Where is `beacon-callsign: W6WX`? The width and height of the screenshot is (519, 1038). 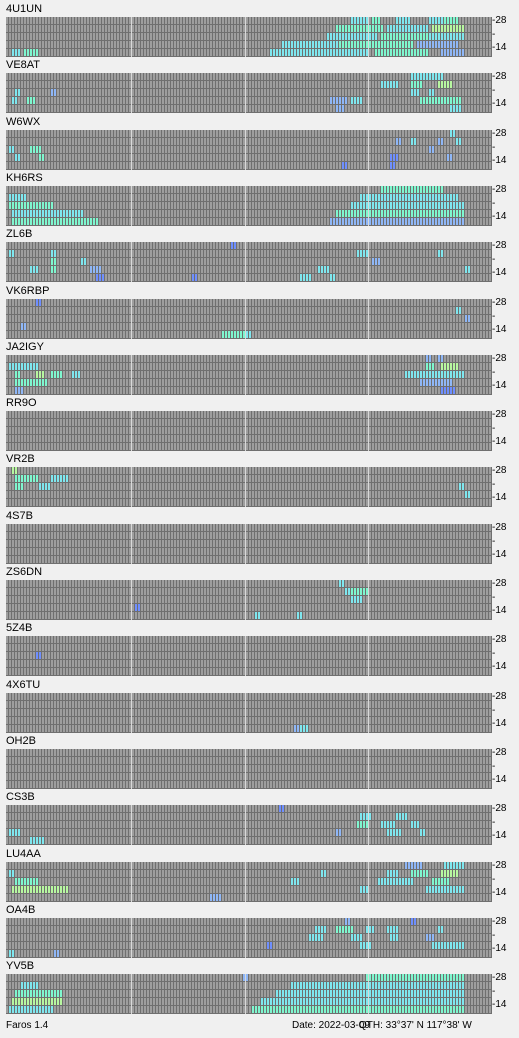 beacon-callsign: W6WX is located at coordinates (23, 121).